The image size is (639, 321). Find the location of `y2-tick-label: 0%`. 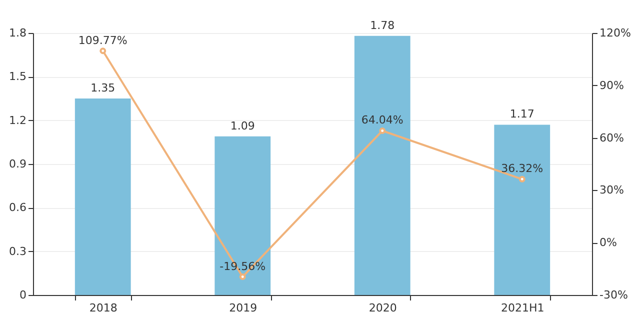

y2-tick-label: 0% is located at coordinates (608, 243).